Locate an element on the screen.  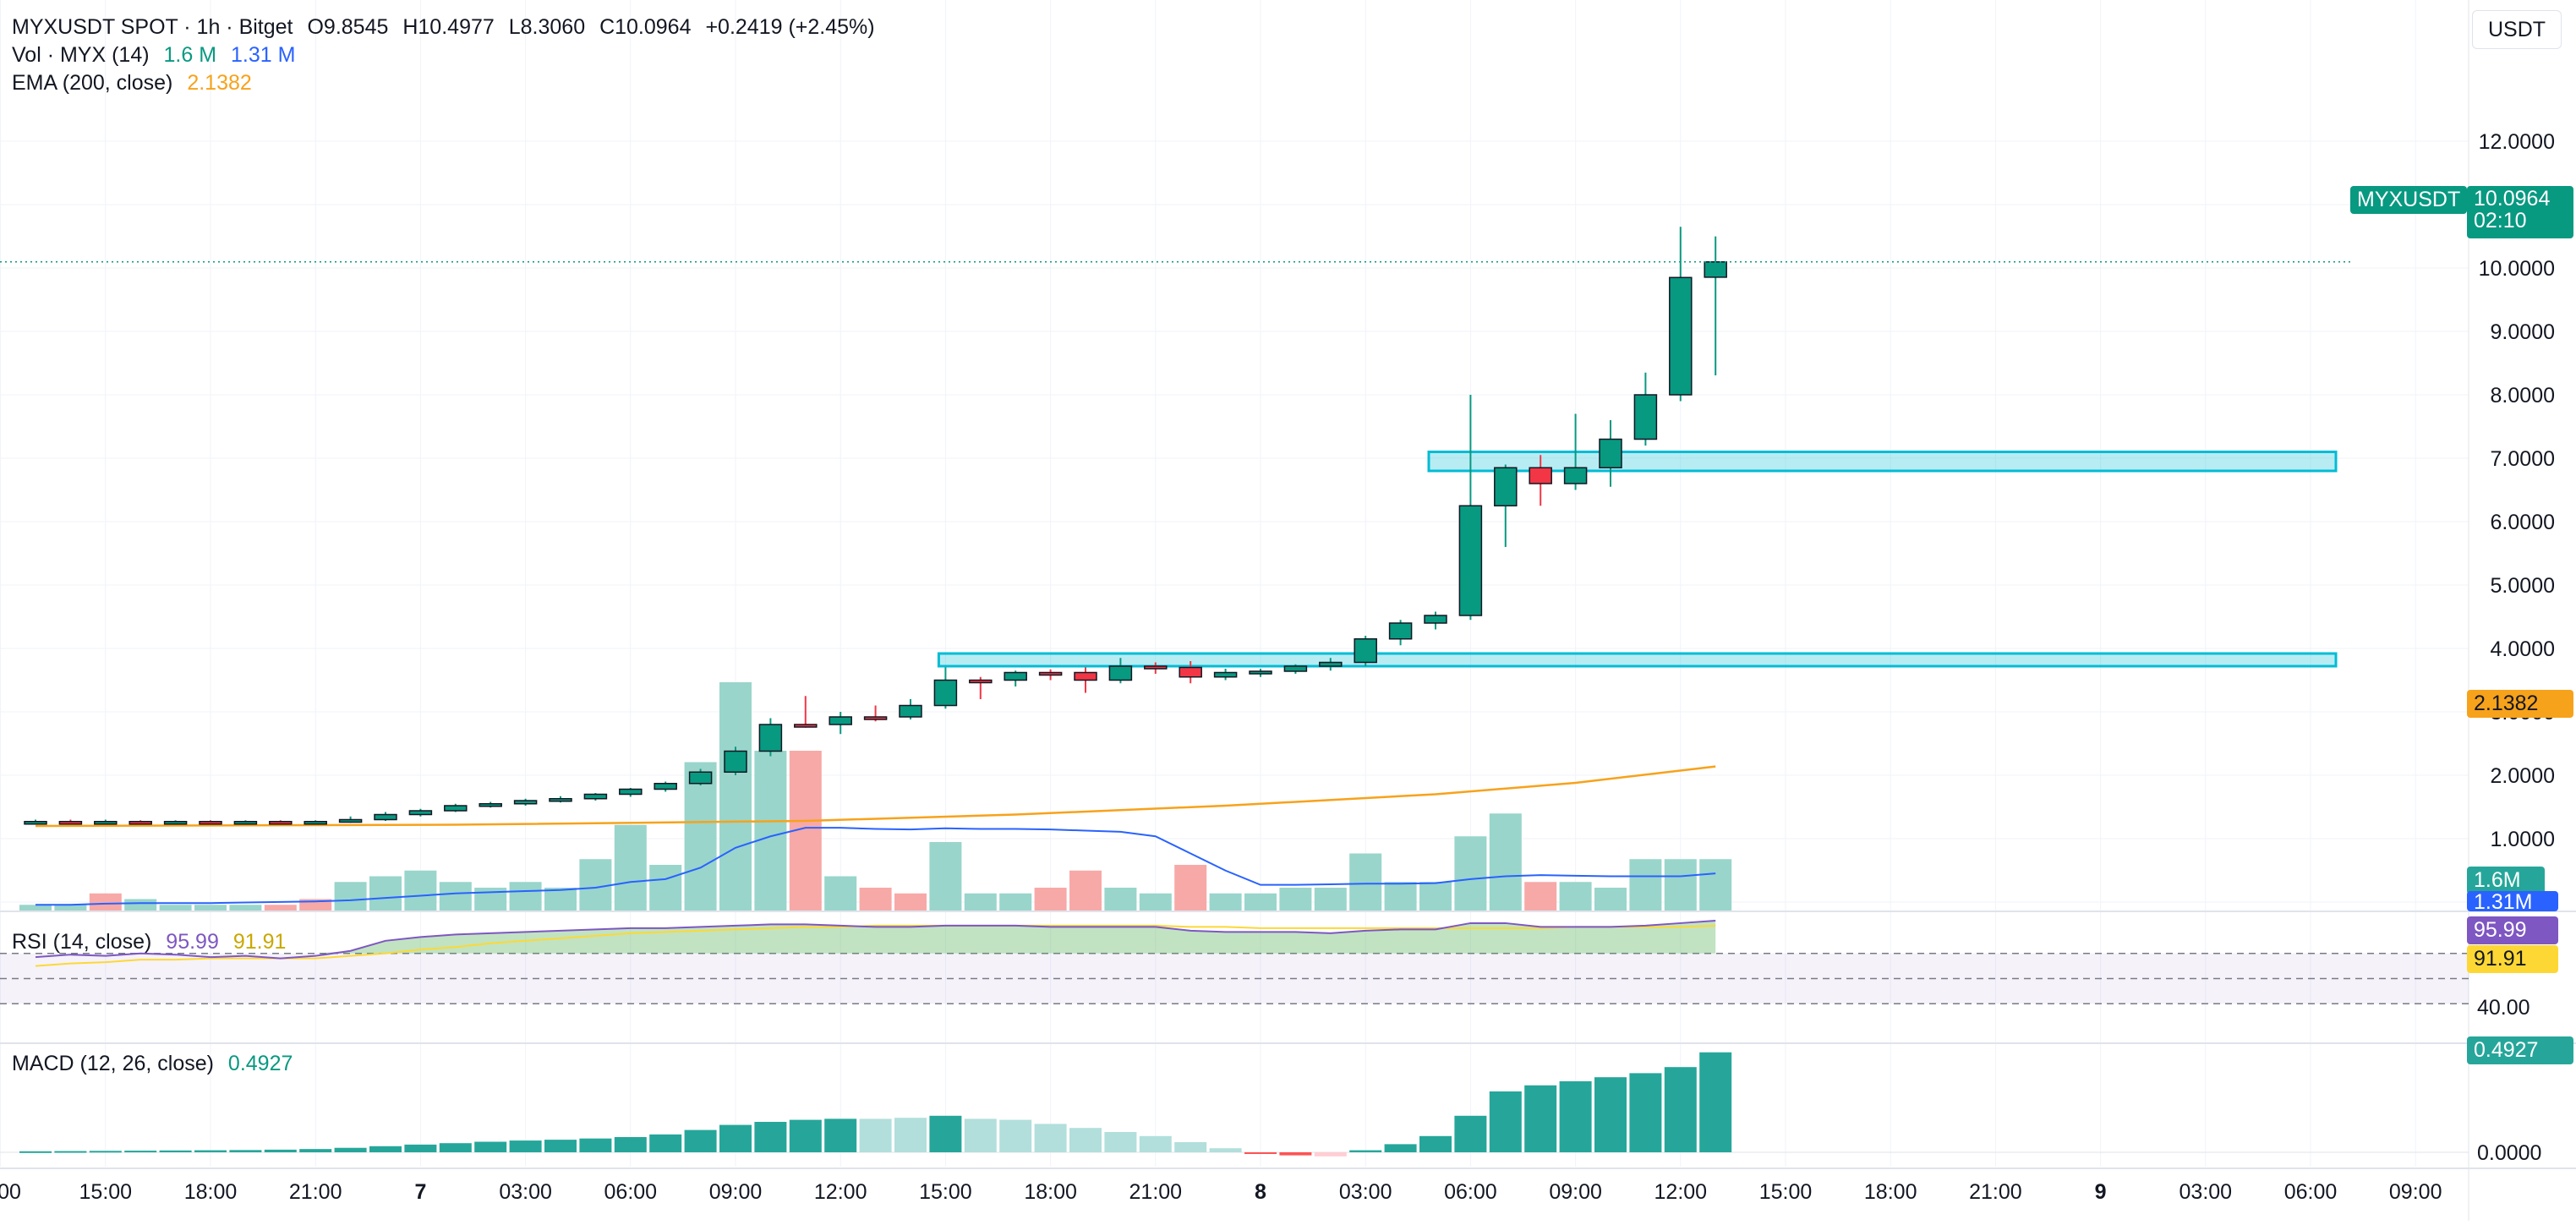
volume-value-2: 1.31 M is located at coordinates (263, 55).